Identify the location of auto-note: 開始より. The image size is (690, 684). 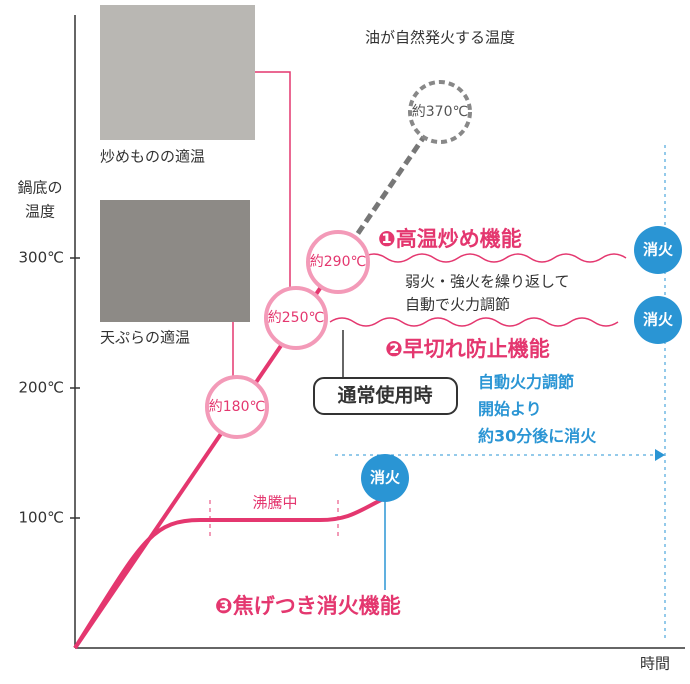
(510, 409).